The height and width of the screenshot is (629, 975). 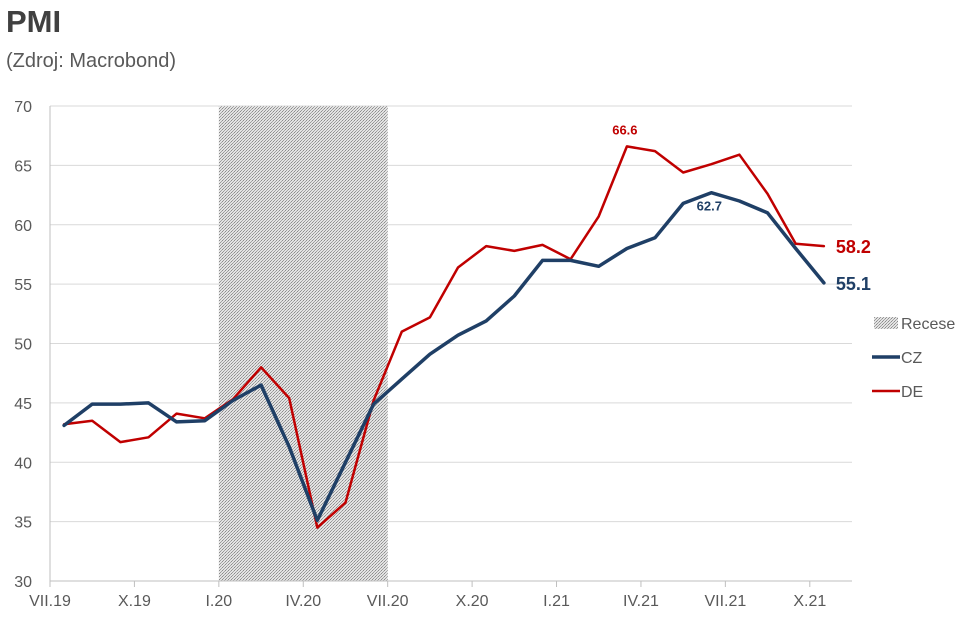 I want to click on y-tick-label: 35, so click(x=23, y=523).